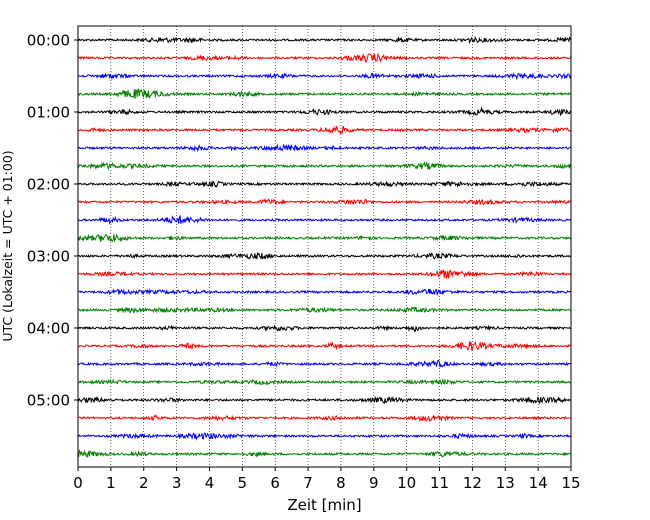 The image size is (650, 520). What do you see at coordinates (439, 483) in the screenshot?
I see `x-tick-label: 11` at bounding box center [439, 483].